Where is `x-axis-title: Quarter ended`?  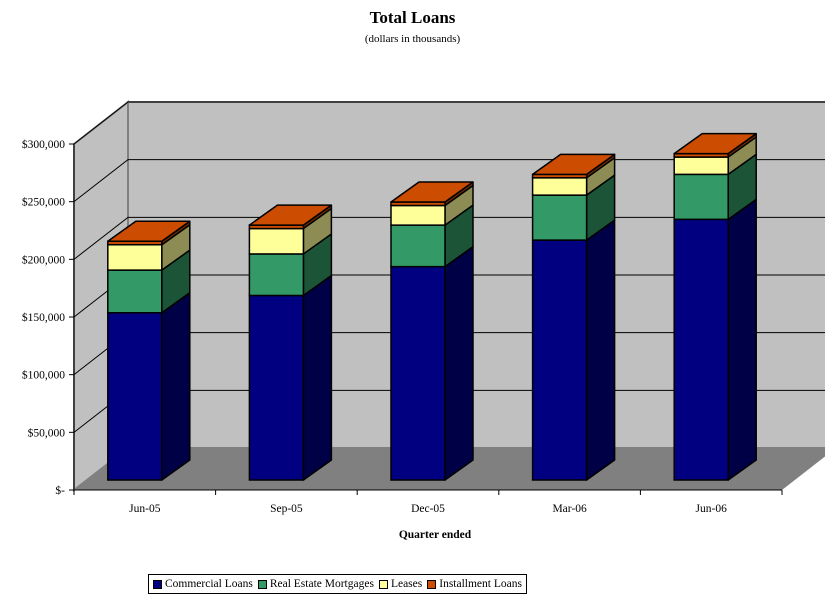
x-axis-title: Quarter ended is located at coordinates (435, 535).